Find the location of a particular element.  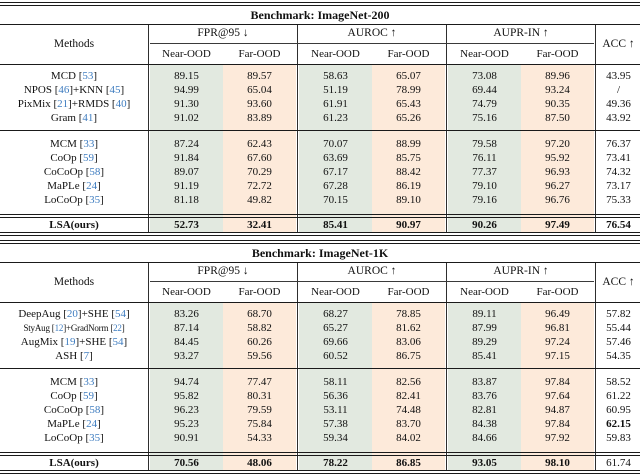

metric-cell: 83.06 is located at coordinates (408, 342).